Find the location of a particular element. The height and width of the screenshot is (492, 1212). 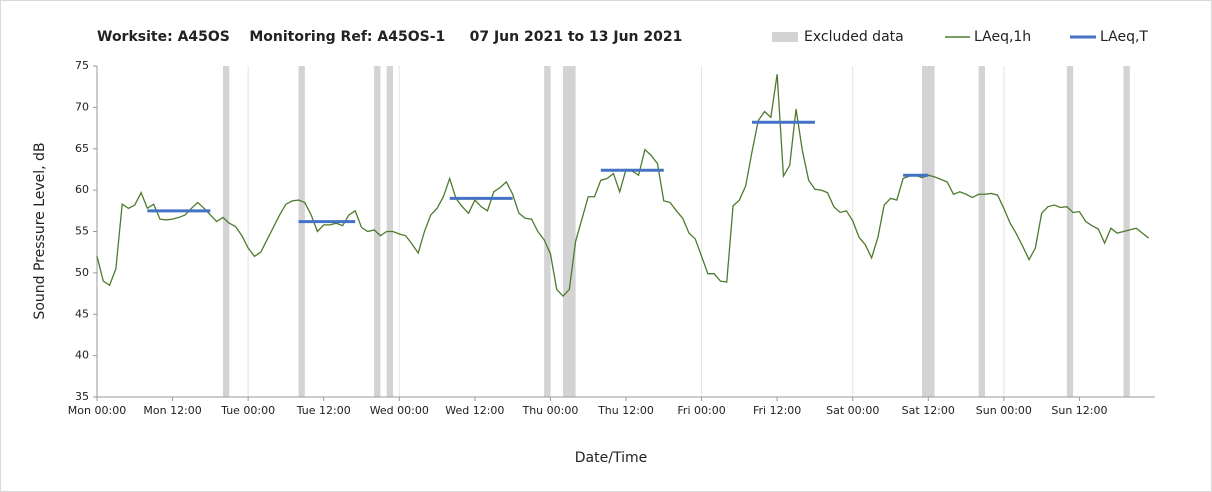

x-tick-label: Tue 12:00 is located at coordinates (323, 410).